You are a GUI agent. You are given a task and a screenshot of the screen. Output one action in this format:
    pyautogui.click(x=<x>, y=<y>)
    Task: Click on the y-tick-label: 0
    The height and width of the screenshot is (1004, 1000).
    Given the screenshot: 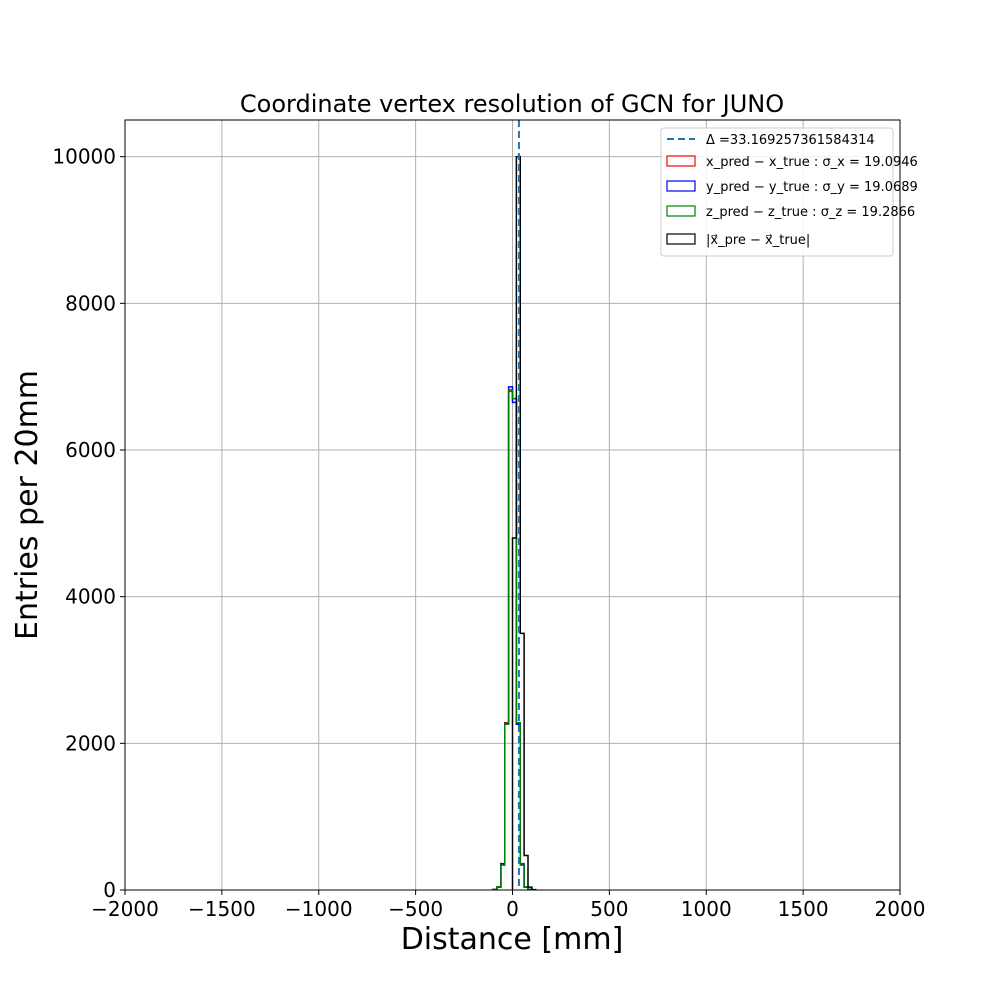 What is the action you would take?
    pyautogui.click(x=109, y=890)
    